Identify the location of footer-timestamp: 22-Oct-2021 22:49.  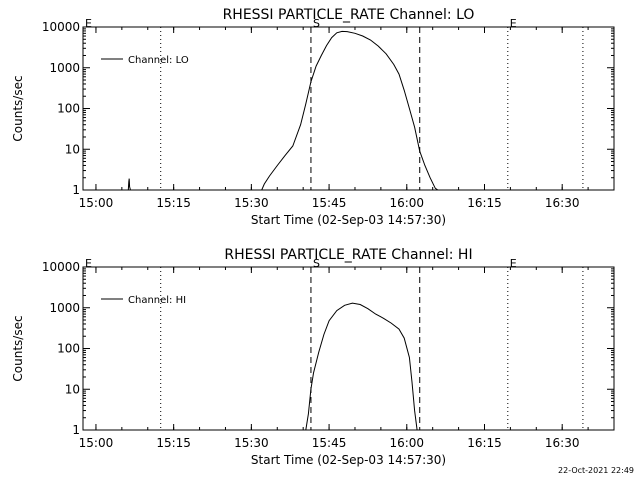
(596, 470).